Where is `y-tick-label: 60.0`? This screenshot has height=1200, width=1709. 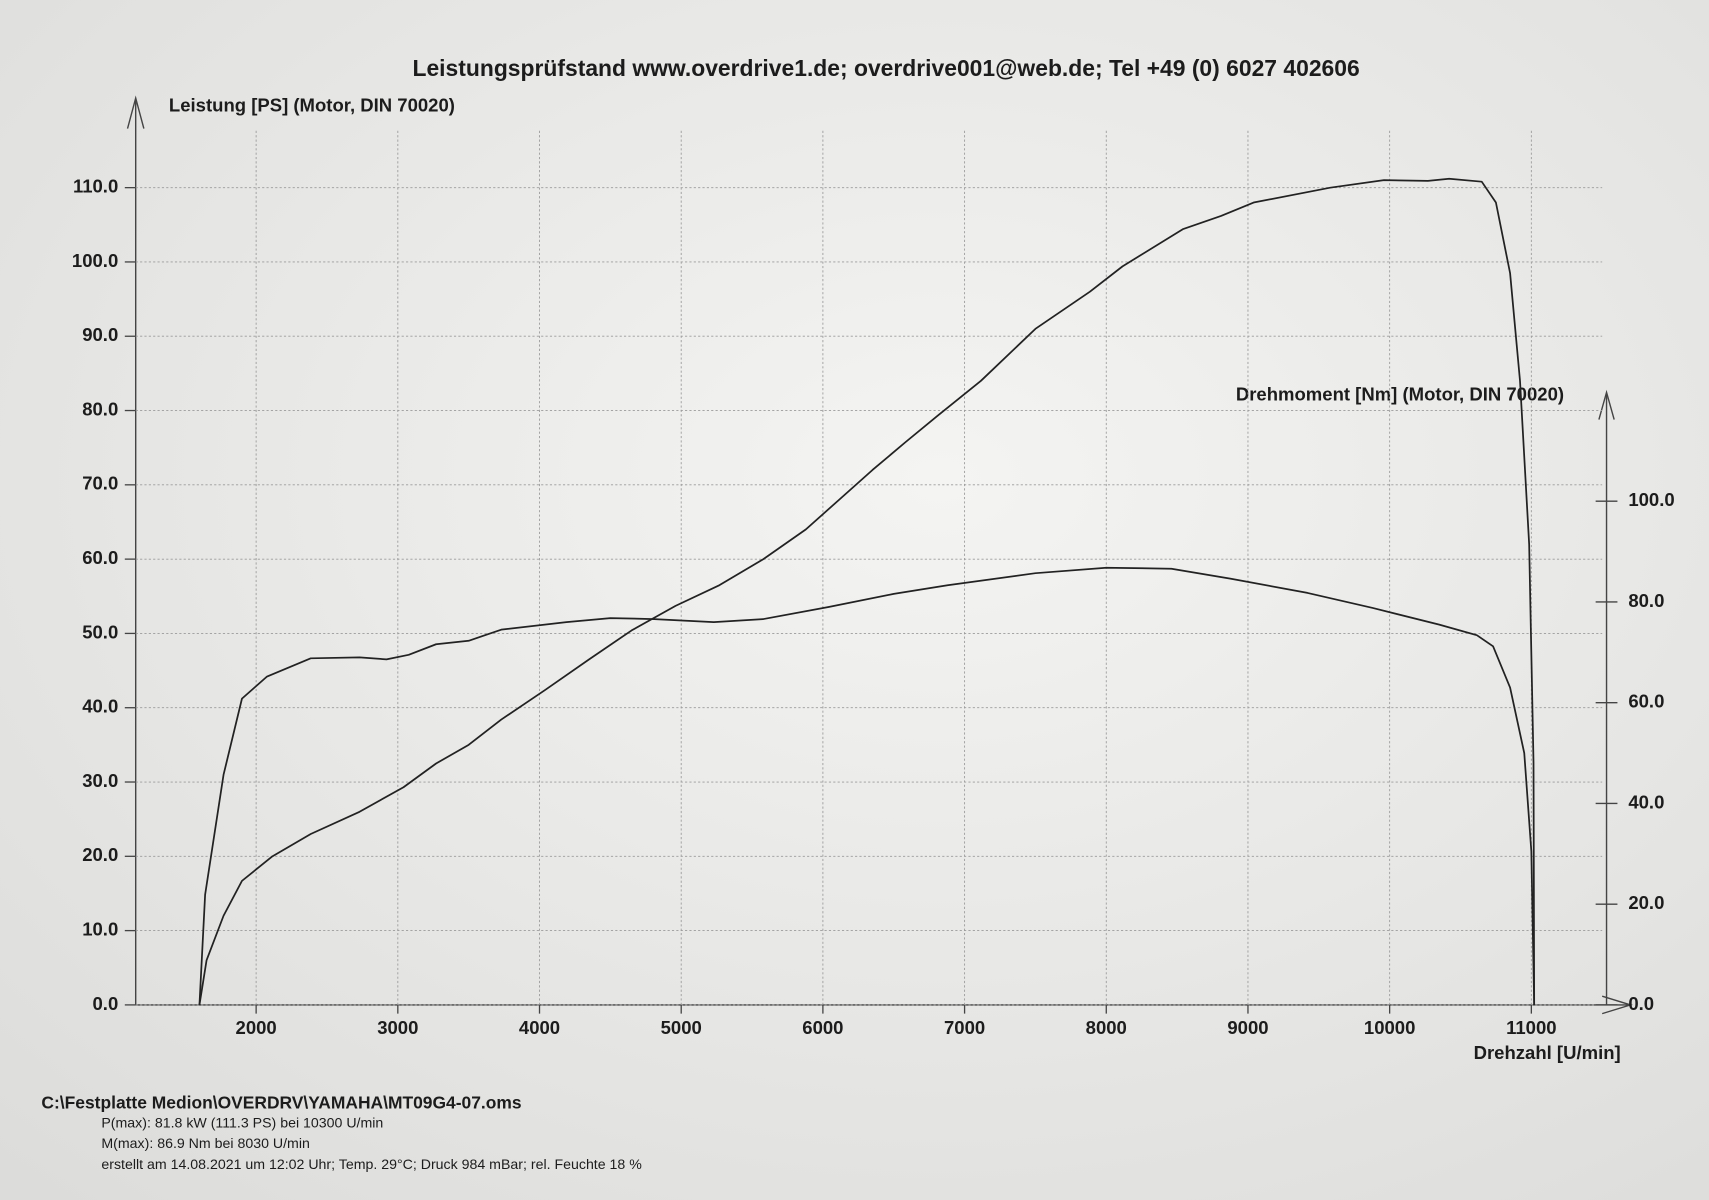
y-tick-label: 60.0 is located at coordinates (100, 557).